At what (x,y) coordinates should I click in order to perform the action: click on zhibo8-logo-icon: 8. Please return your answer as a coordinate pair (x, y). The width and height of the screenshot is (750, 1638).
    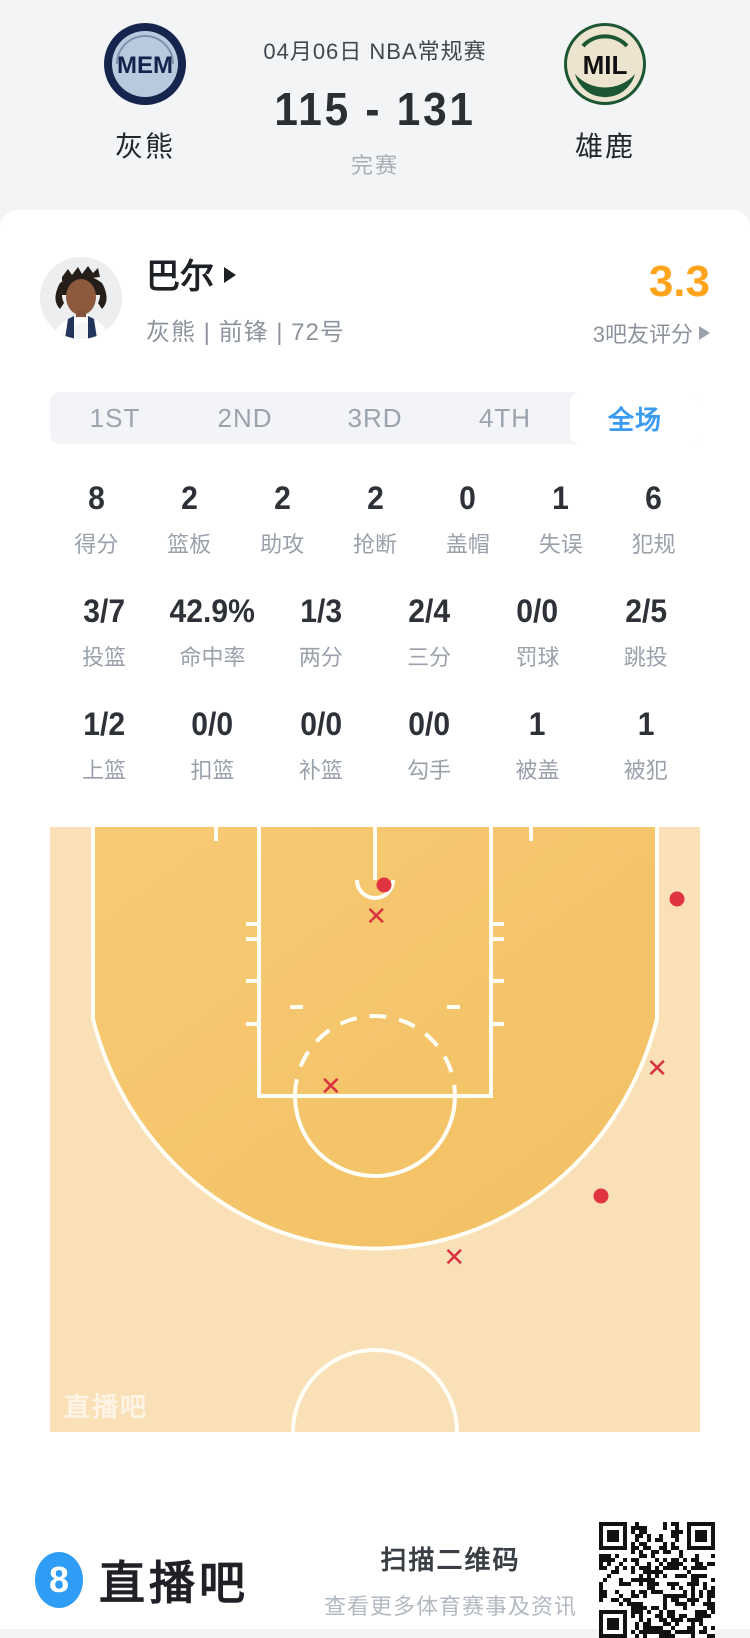
    Looking at the image, I should click on (59, 1580).